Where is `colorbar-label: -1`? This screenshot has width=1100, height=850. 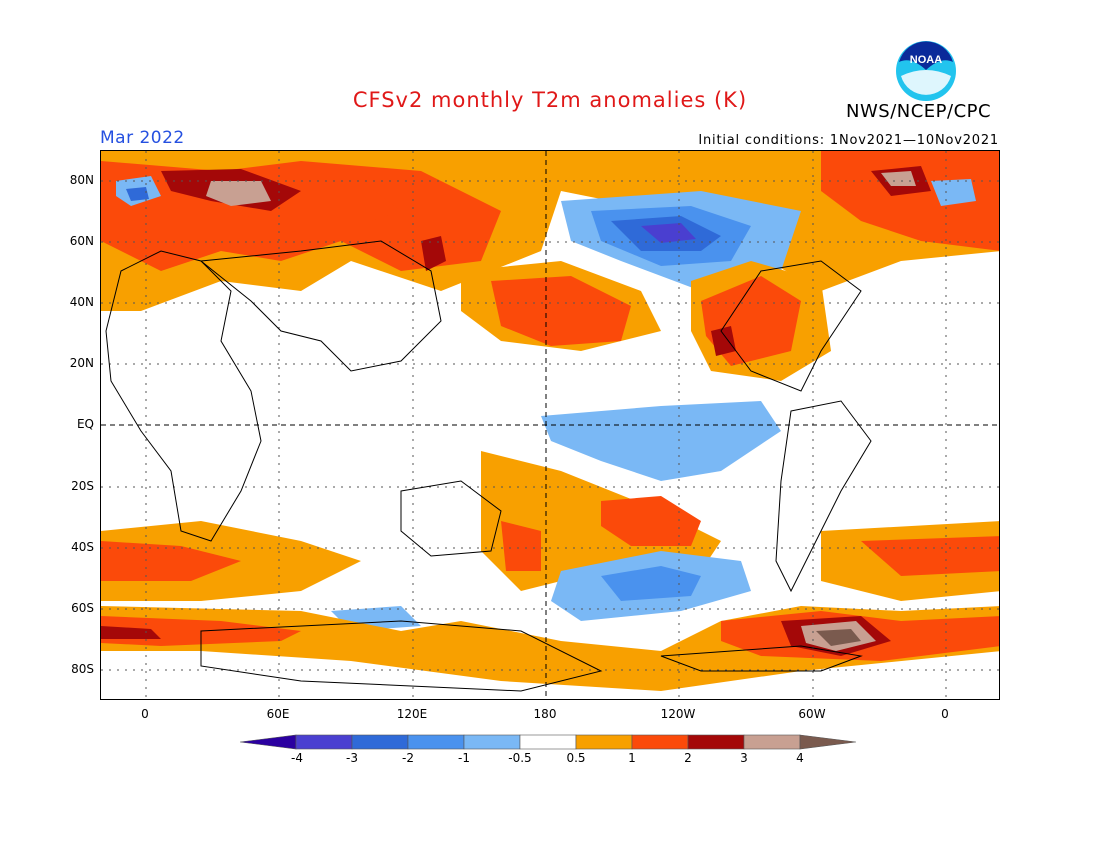
colorbar-label: -1 is located at coordinates (464, 758).